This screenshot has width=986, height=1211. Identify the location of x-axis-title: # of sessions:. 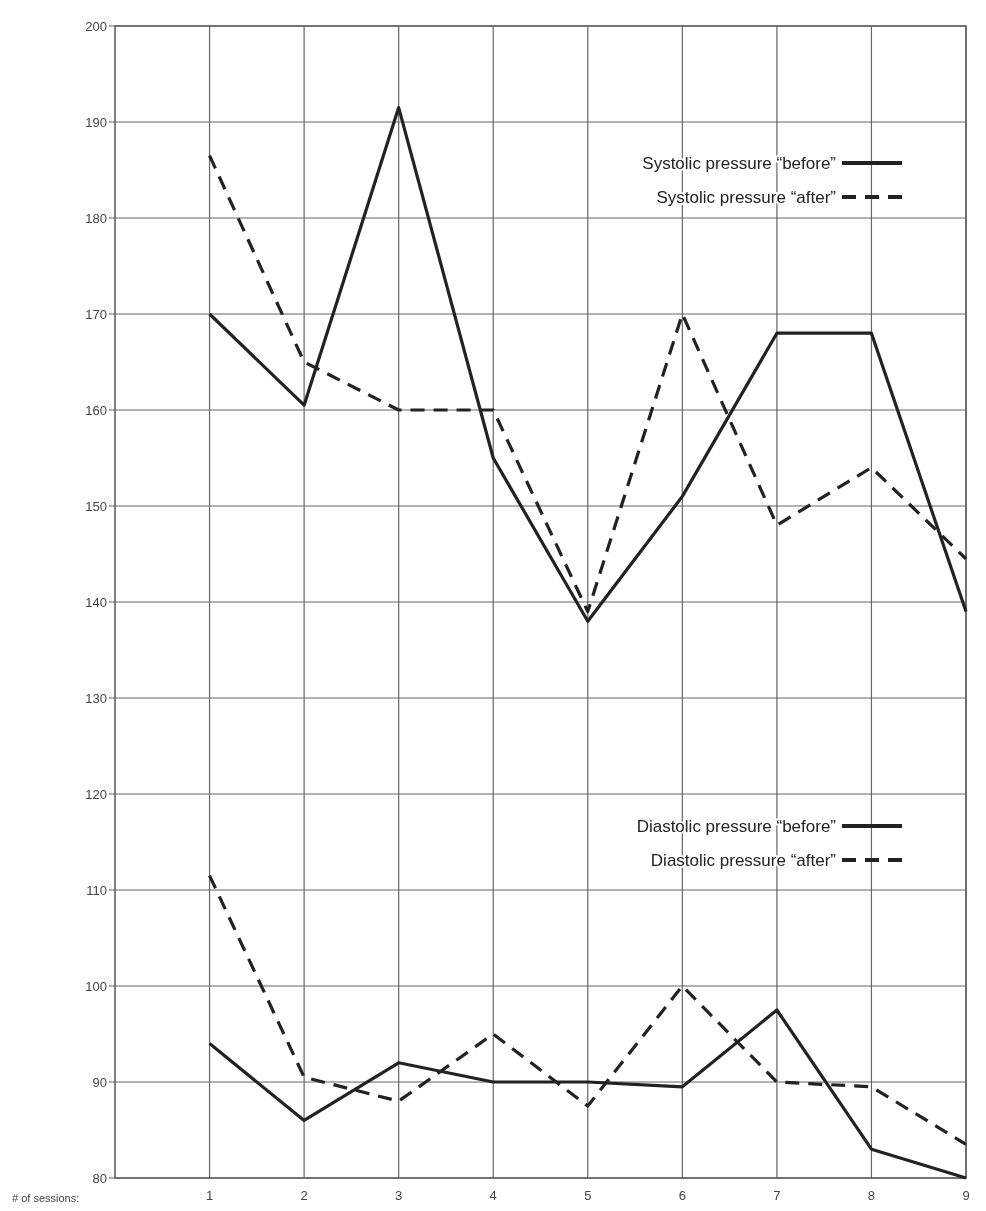
(46, 1198).